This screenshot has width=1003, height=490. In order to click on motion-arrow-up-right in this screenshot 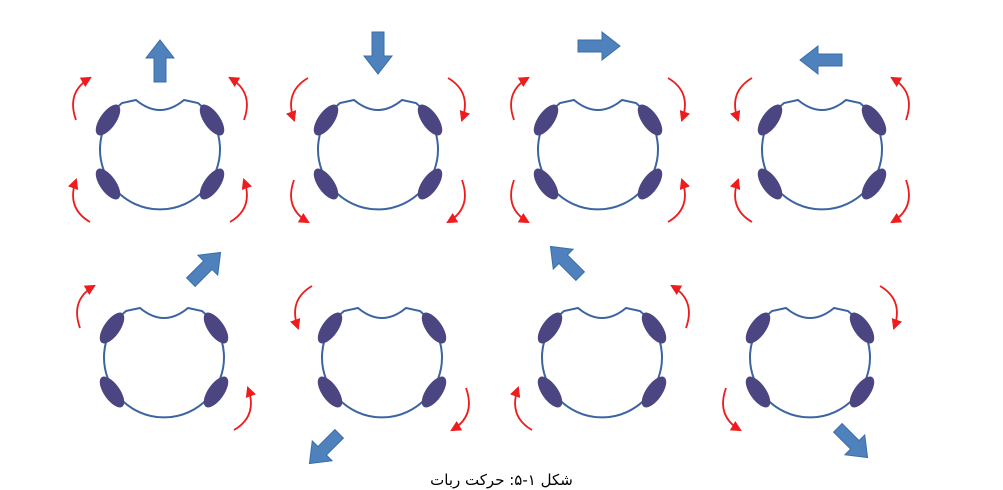, I will do `click(203, 269)`.